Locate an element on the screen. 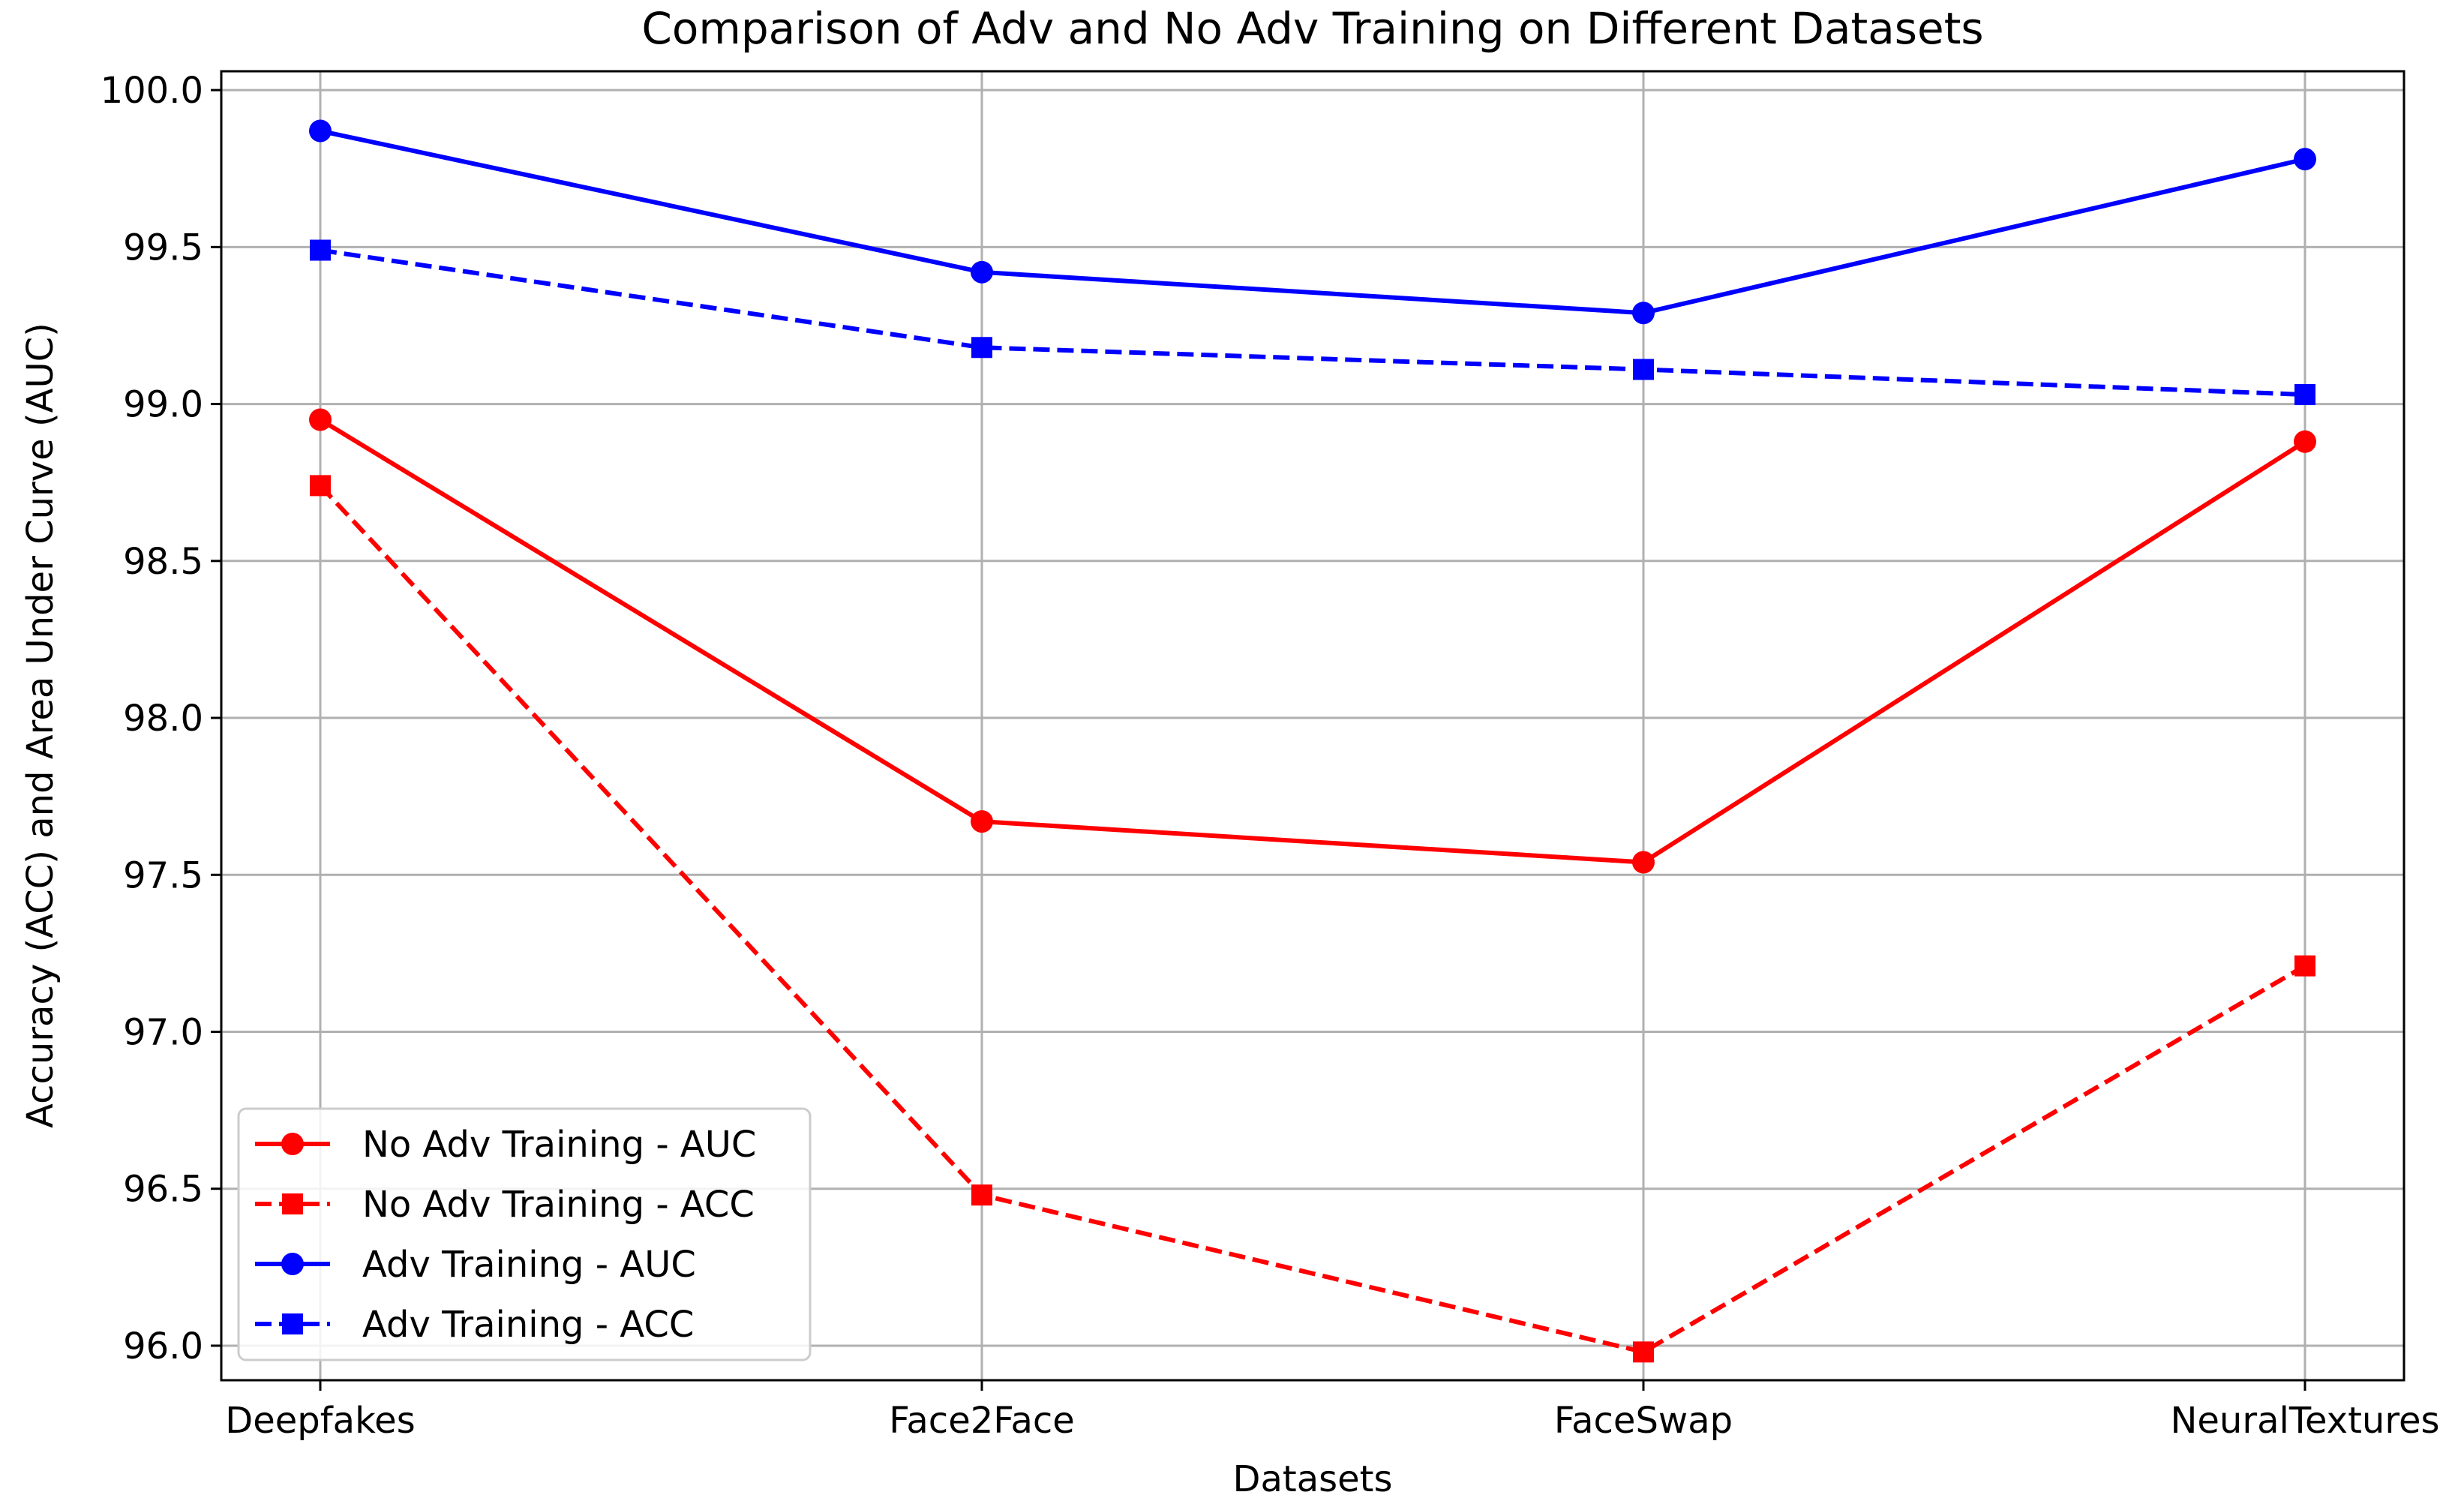  y-tick-label: 96.0 is located at coordinates (163, 1346).